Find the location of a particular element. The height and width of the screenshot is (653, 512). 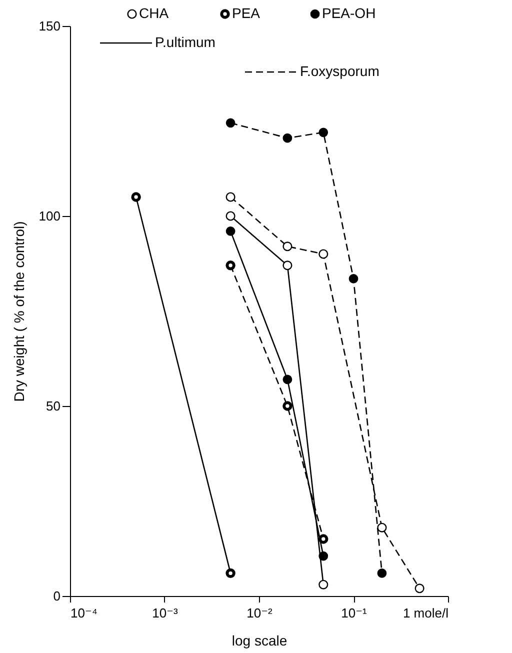

annotation: P.ultimum is located at coordinates (185, 42).